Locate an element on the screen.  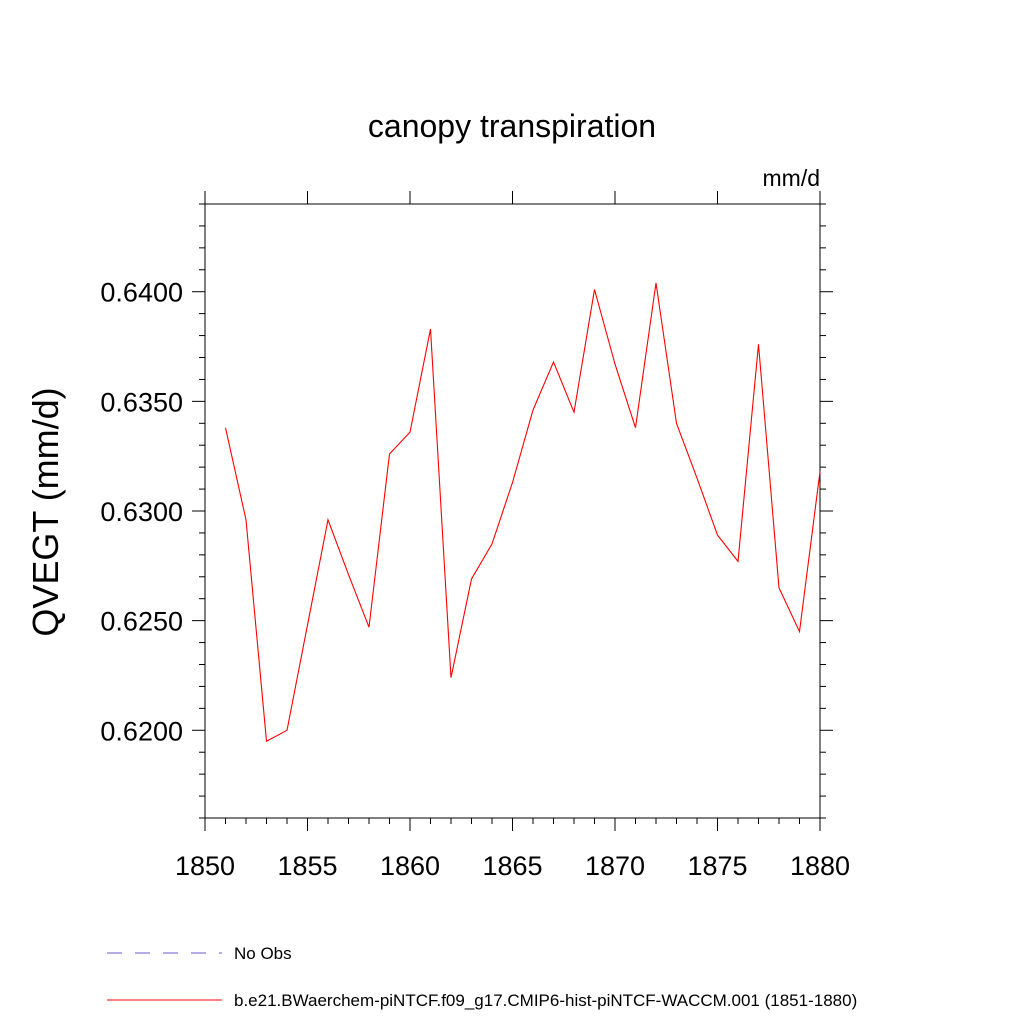
x-tick-label: 1855 is located at coordinates (307, 866).